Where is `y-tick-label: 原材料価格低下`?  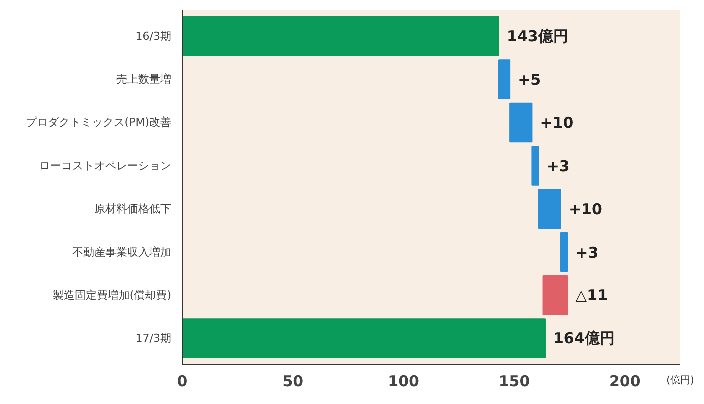 y-tick-label: 原材料価格低下 is located at coordinates (133, 209).